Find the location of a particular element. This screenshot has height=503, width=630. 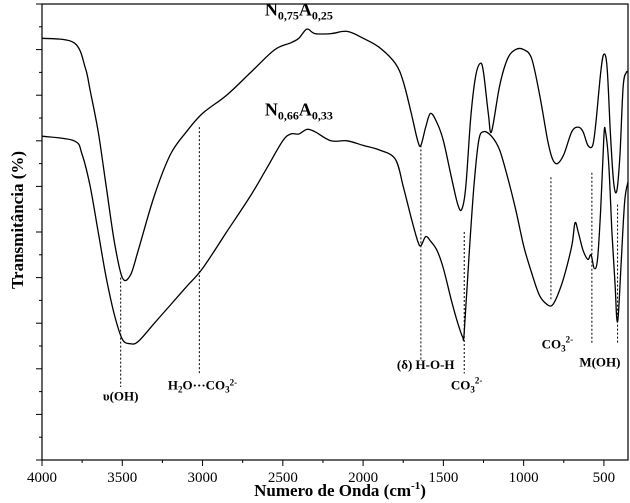

annotation-co3-2: CO32- is located at coordinates (558, 343).